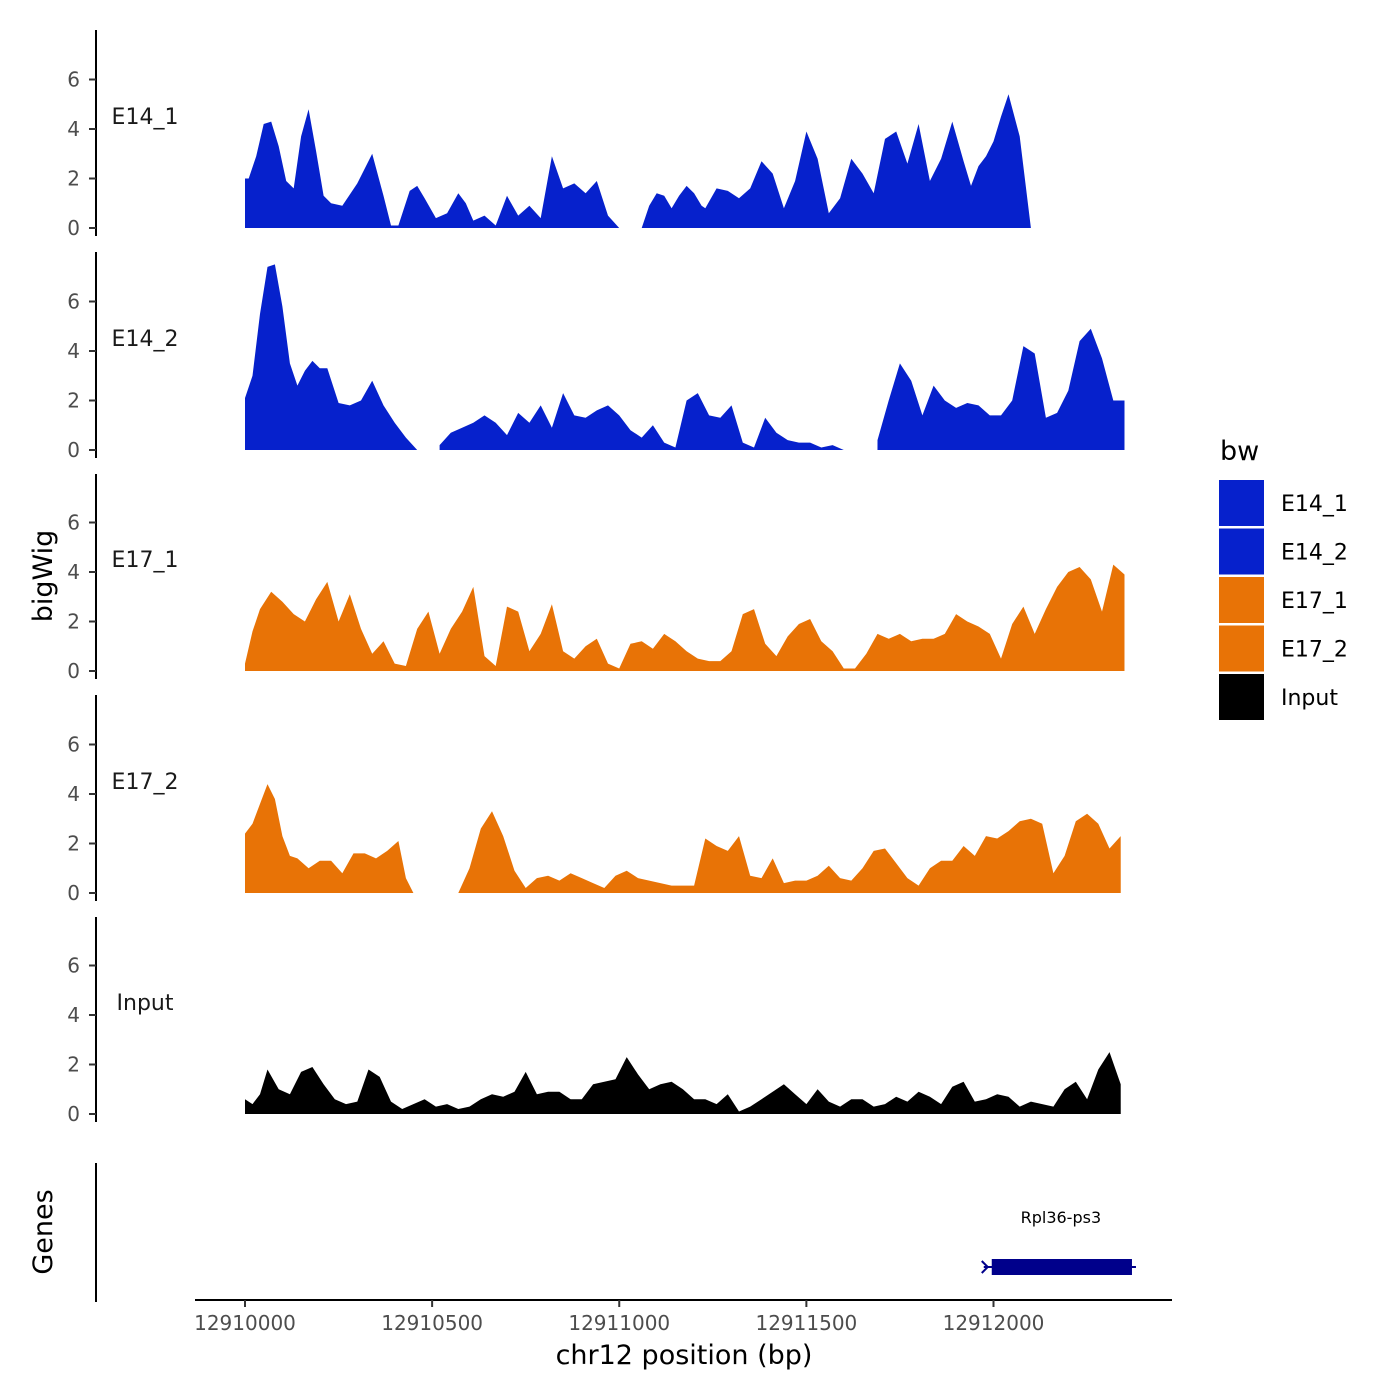 This screenshot has height=1400, width=1400. Describe the element at coordinates (1314, 553) in the screenshot. I see `legend-label: E14_2` at that location.